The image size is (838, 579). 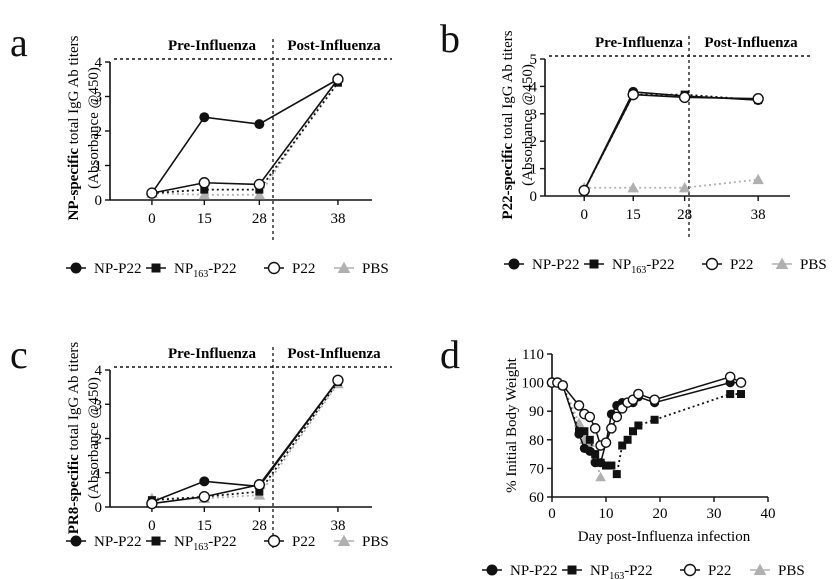 What do you see at coordinates (450, 354) in the screenshot?
I see `panel-letter: d` at bounding box center [450, 354].